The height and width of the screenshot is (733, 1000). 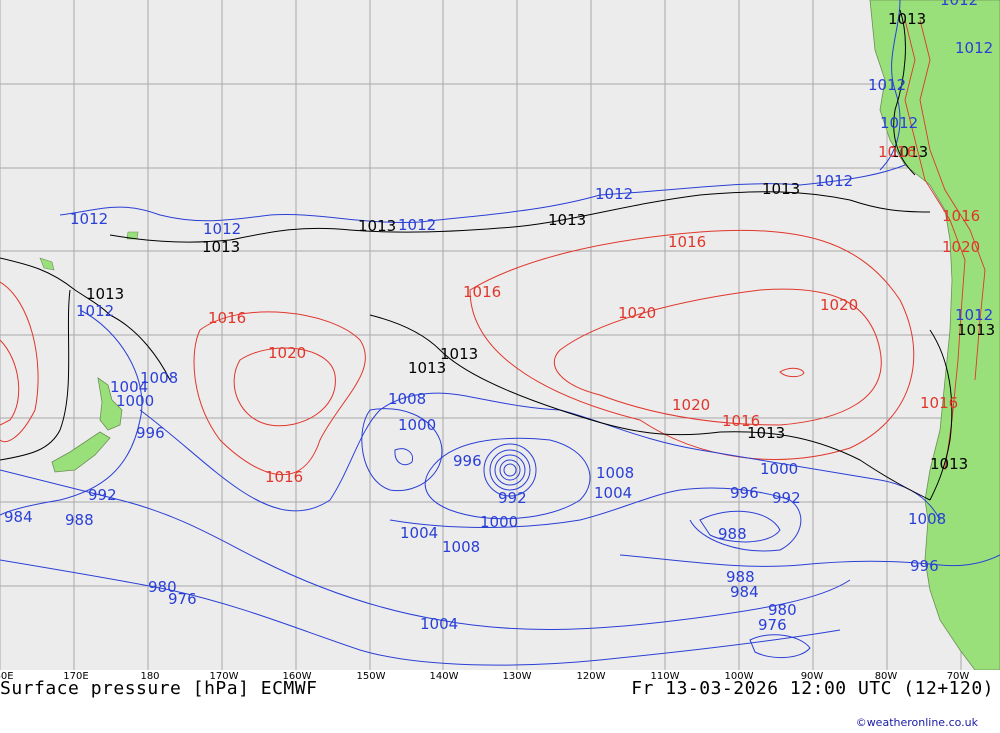 I want to click on map-title: Surface pressure [hPa] ECMWF, so click(x=159, y=688).